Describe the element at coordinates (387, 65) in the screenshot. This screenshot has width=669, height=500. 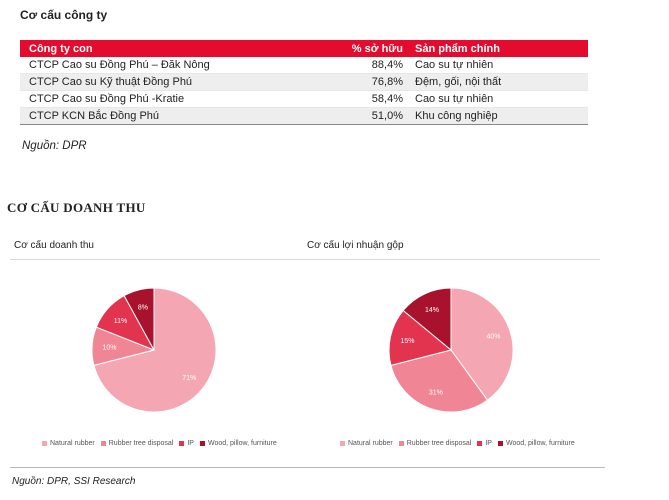
I see `cell-ownership: 88,4%` at that location.